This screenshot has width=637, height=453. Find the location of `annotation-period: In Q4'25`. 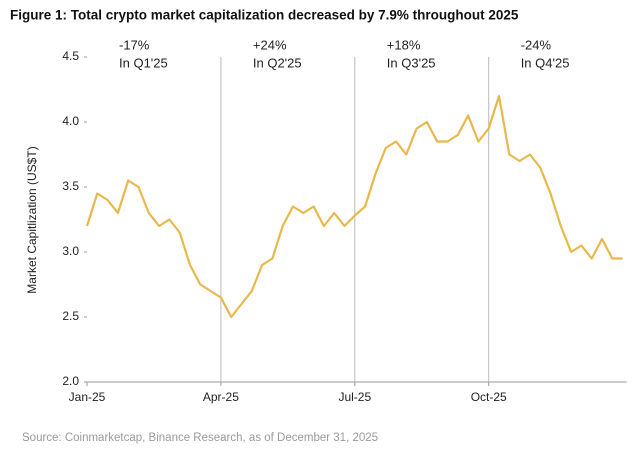

annotation-period: In Q4'25 is located at coordinates (545, 62).